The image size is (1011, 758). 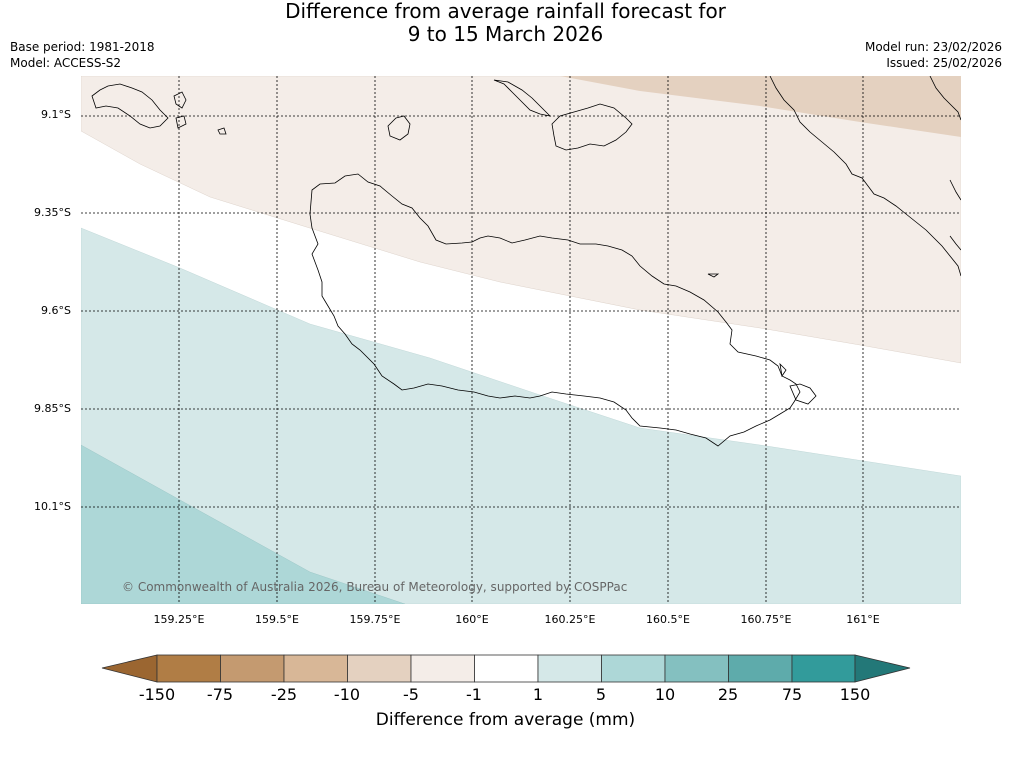 I want to click on cb-tick-minus10: -10, so click(x=347, y=694).